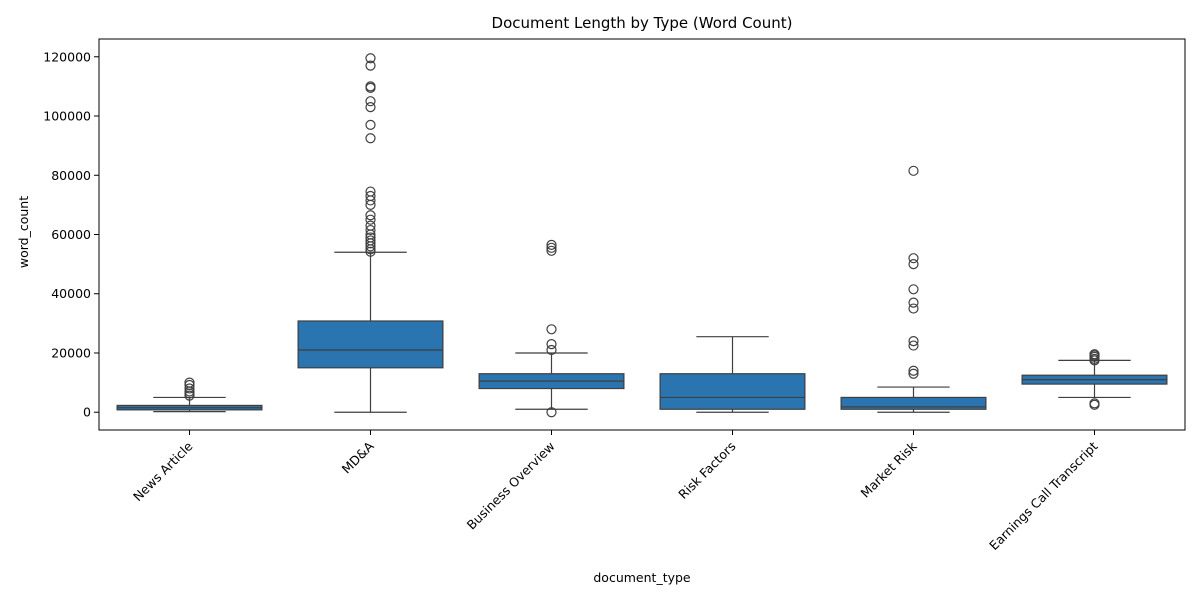 This screenshot has width=1200, height=604. I want to click on x-tick-label: News Article, so click(163, 471).